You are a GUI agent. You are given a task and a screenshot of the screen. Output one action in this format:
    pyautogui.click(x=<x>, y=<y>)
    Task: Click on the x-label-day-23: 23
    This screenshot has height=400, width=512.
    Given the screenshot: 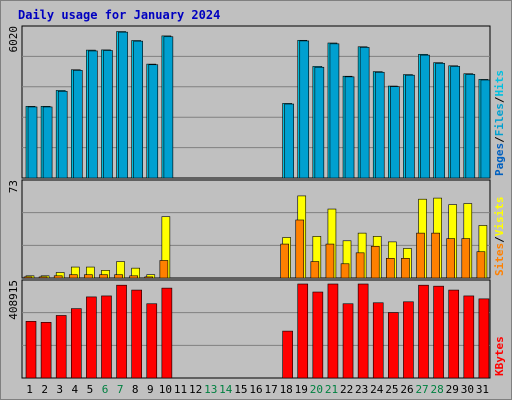 What is the action you would take?
    pyautogui.click(x=361, y=389)
    